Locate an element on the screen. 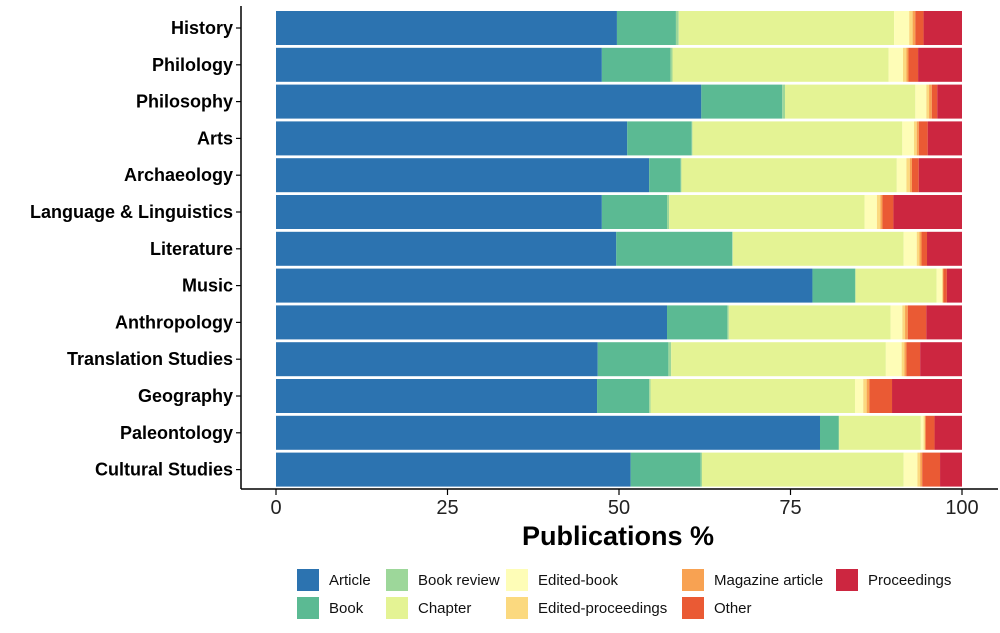 The image size is (1000, 633). legend-item: Other is located at coordinates (717, 608).